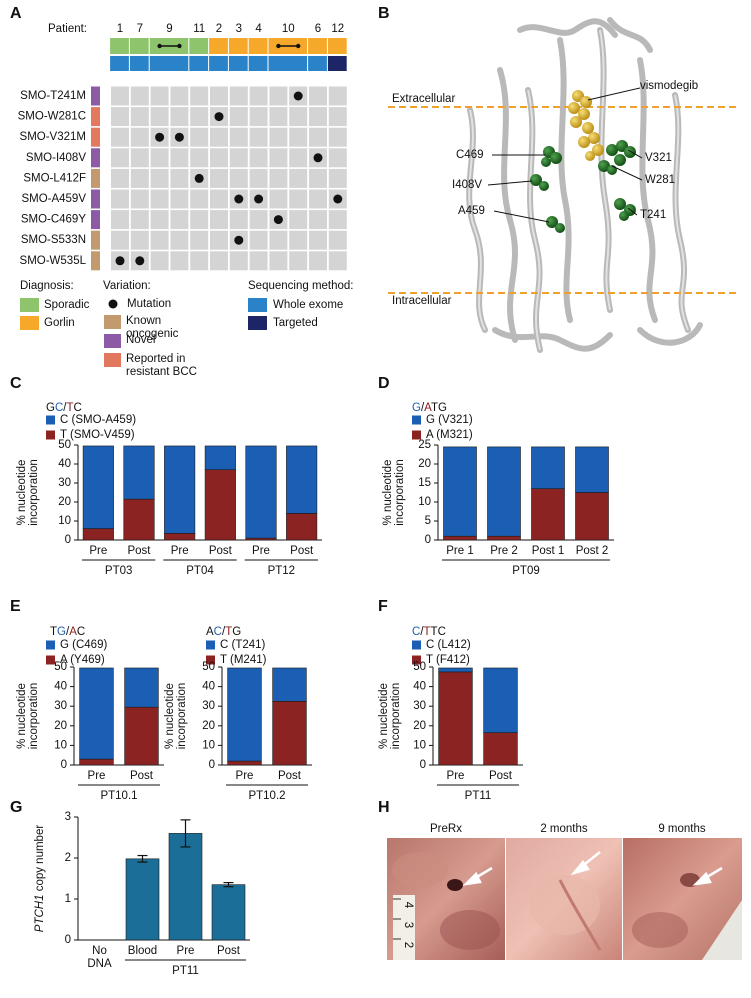 The height and width of the screenshot is (998, 751). Describe the element at coordinates (68, 817) in the screenshot. I see `y-tick-label: 3` at that location.